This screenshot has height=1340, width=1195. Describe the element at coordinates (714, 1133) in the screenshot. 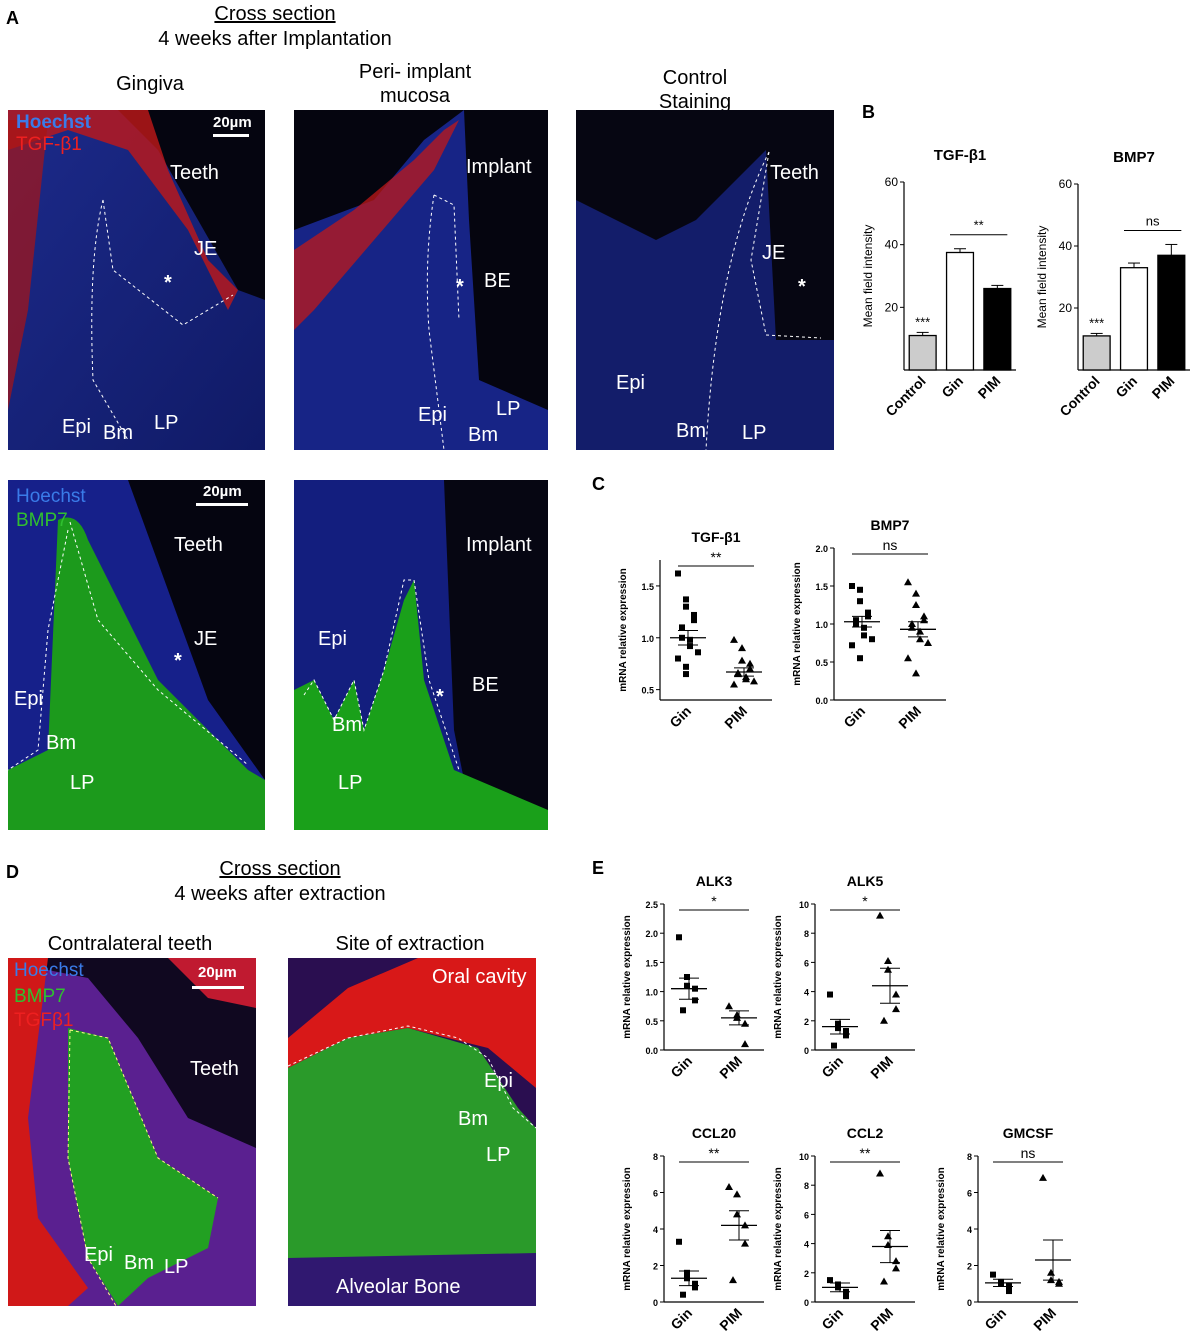

I see `chart-title: CCL20` at that location.